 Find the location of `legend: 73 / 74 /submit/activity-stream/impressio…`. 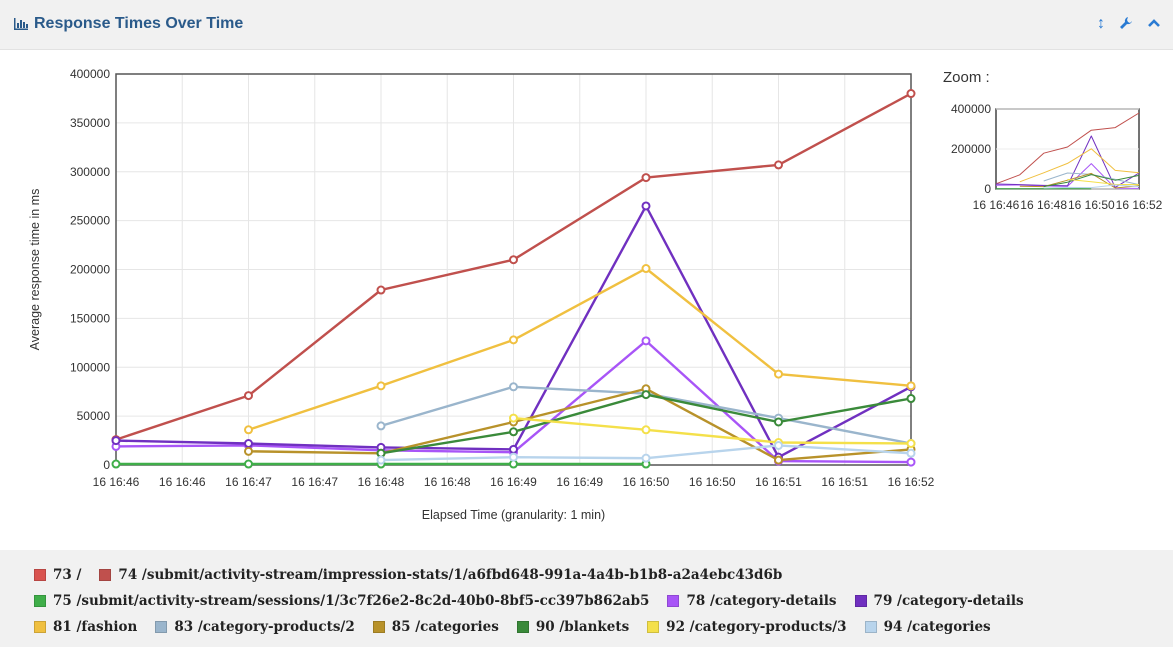

legend: 73 / 74 /submit/activity-stream/impressio… is located at coordinates (586, 598).